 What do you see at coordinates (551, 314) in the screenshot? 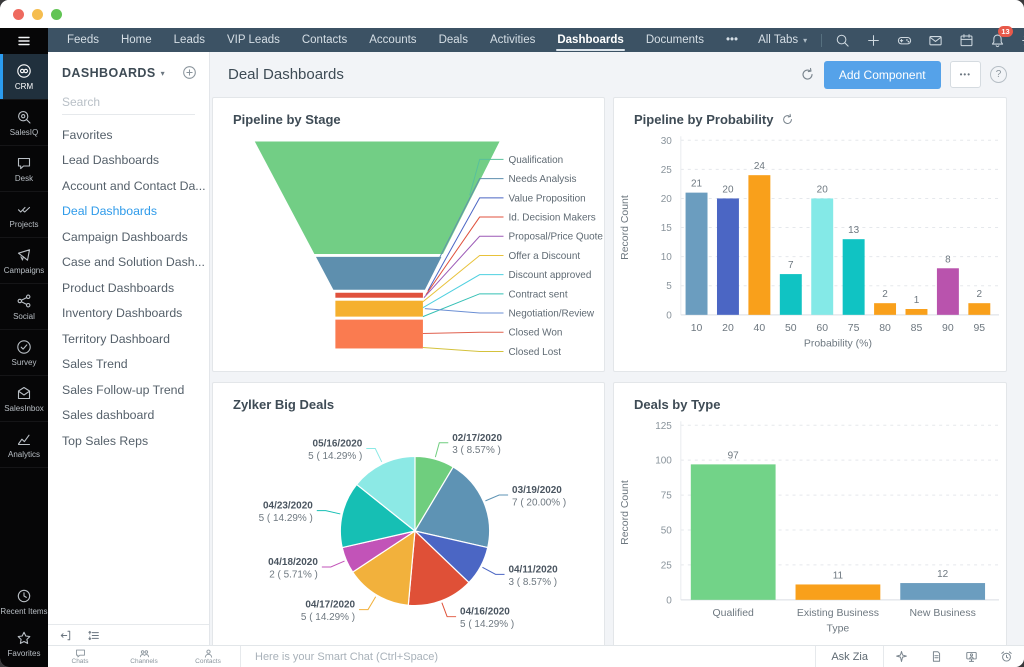
I see `svg-text: Negotiation/Review` at bounding box center [551, 314].